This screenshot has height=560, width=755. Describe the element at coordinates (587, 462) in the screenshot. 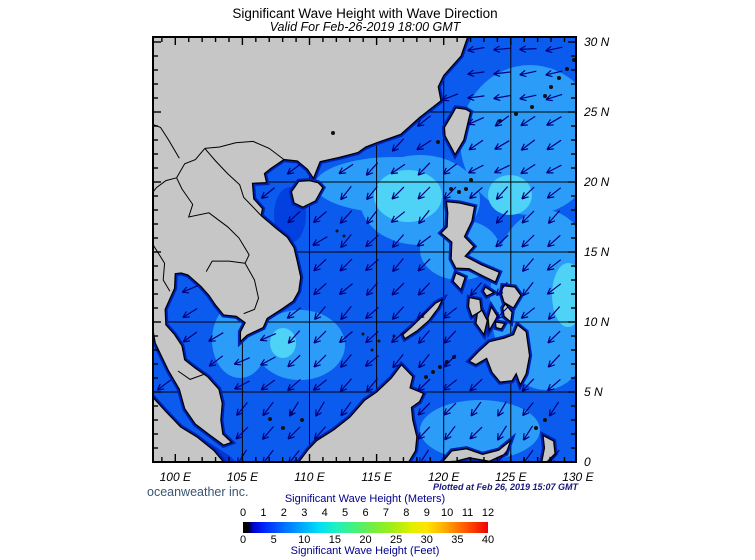

I see `y-axis-label: 0` at that location.